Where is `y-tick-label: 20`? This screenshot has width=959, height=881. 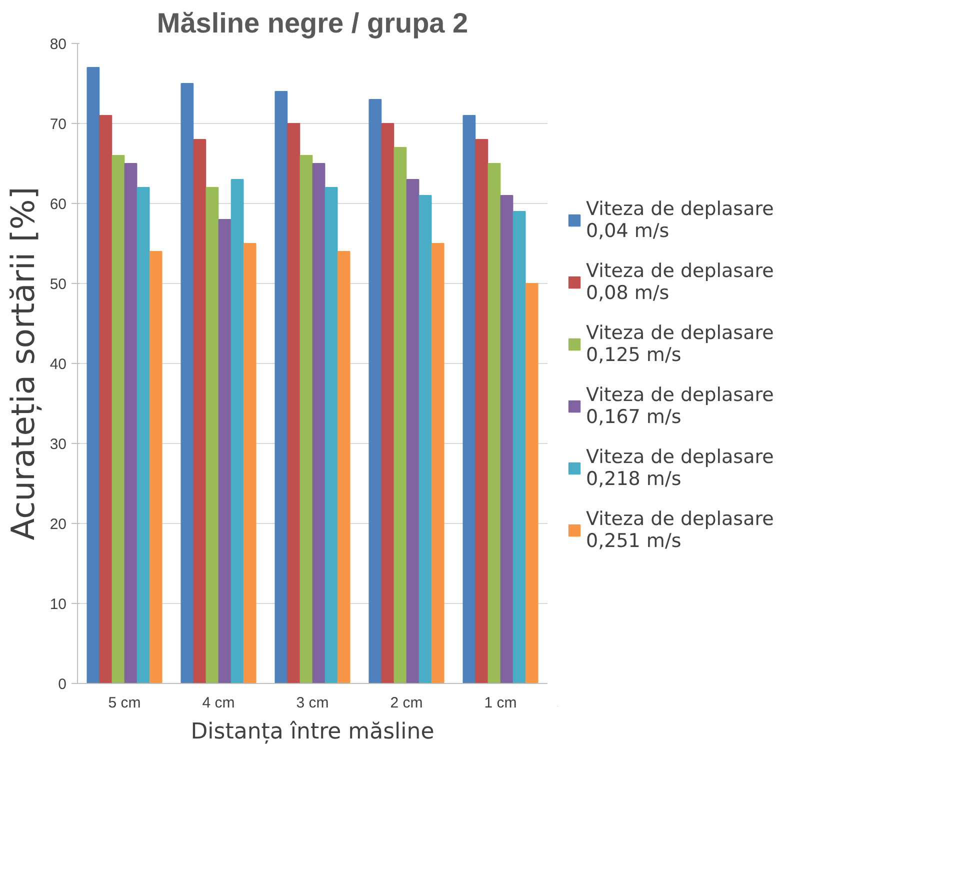
y-tick-label: 20 is located at coordinates (58, 524).